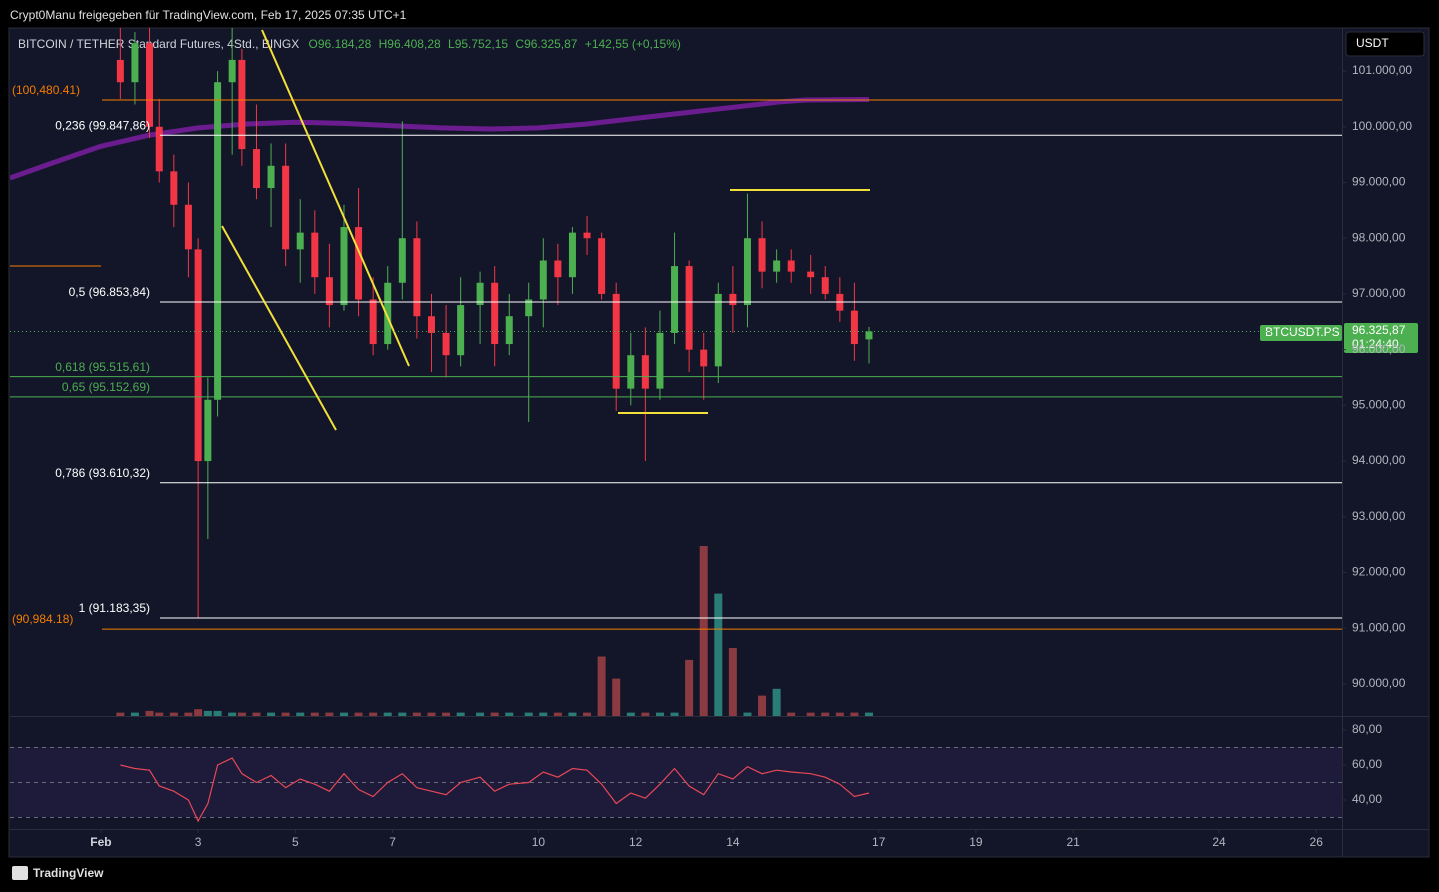  Describe the element at coordinates (1379, 683) in the screenshot. I see `y-tick-label: 90.000,00` at that location.